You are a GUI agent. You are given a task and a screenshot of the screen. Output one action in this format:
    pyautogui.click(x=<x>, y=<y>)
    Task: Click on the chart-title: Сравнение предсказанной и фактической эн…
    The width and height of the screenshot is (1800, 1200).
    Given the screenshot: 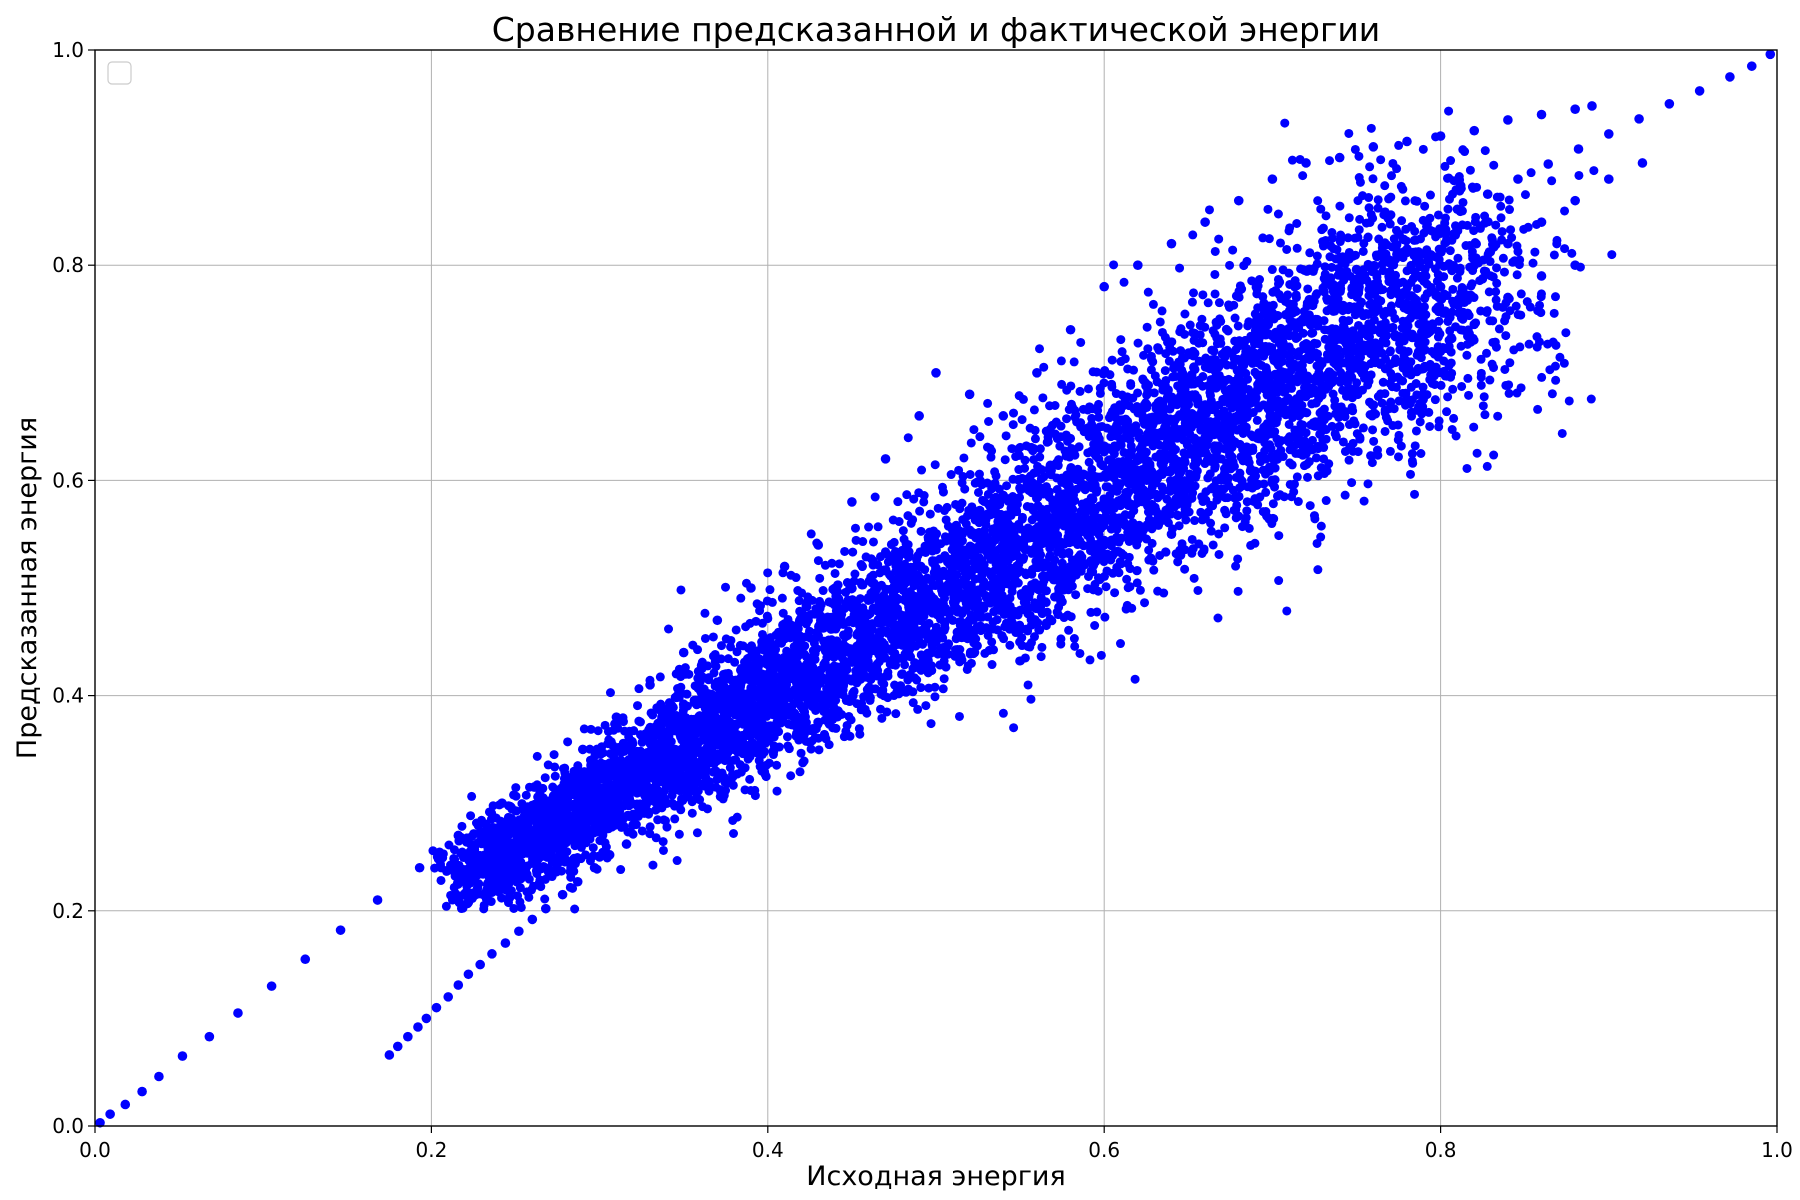 What is the action you would take?
    pyautogui.click(x=936, y=29)
    